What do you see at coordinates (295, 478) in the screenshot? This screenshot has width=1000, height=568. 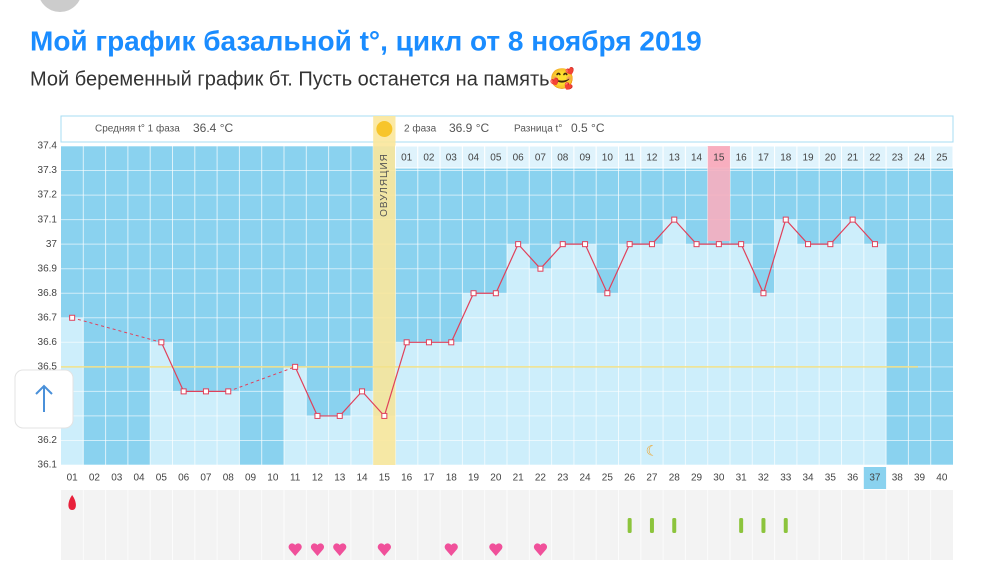 I see `x-tick-label: 11` at bounding box center [295, 478].